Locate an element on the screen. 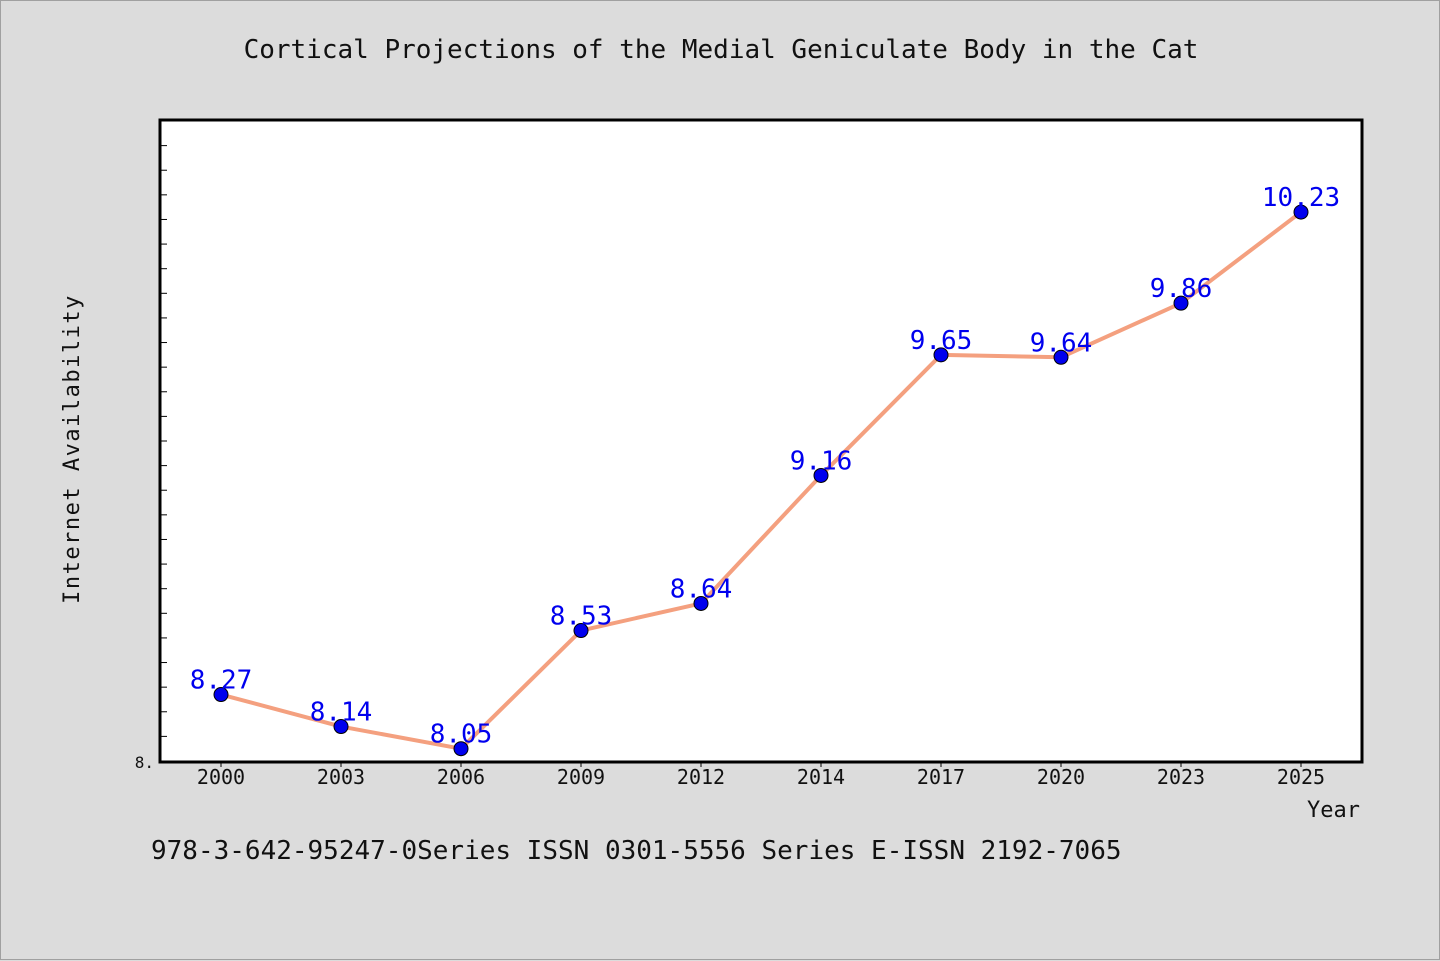 The height and width of the screenshot is (961, 1440). x-tick-label: 2014 is located at coordinates (821, 777).